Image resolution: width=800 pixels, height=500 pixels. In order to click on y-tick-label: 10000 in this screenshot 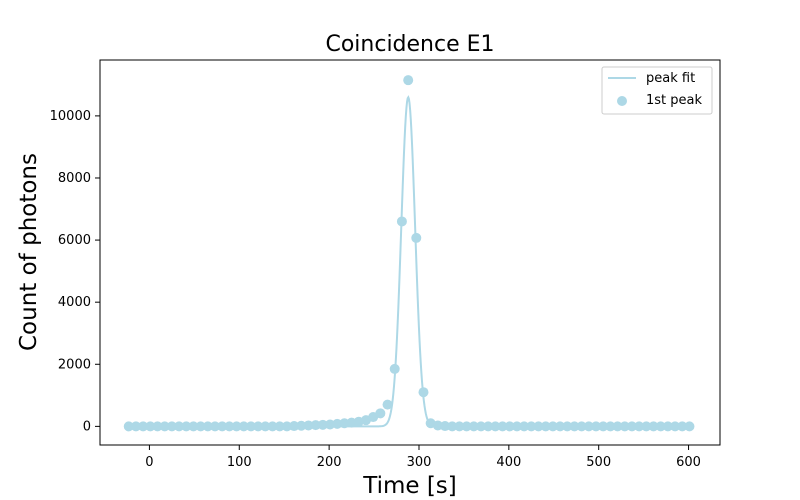, I will do `click(70, 116)`.